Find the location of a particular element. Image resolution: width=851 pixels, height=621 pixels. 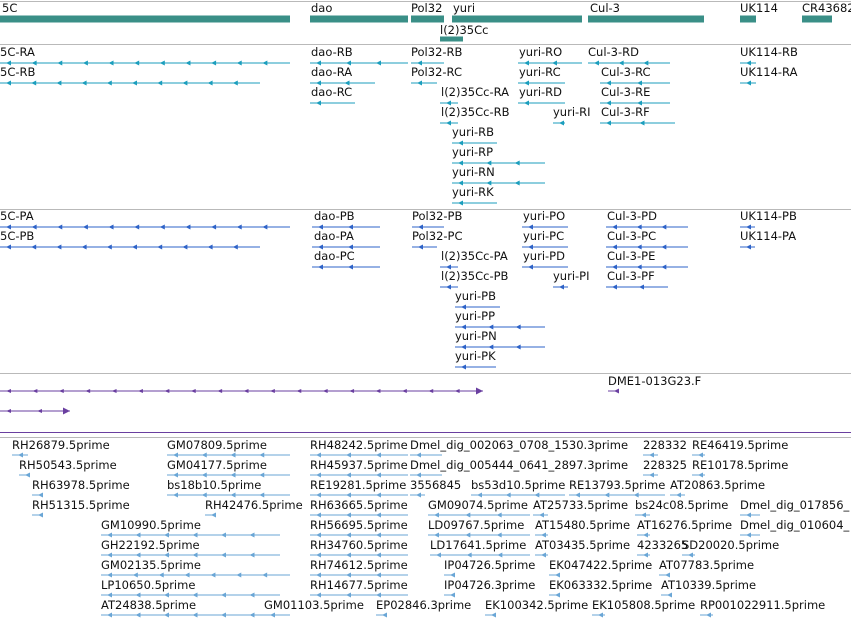

est-feature: AT10339.5prime is located at coordinates (708, 588).